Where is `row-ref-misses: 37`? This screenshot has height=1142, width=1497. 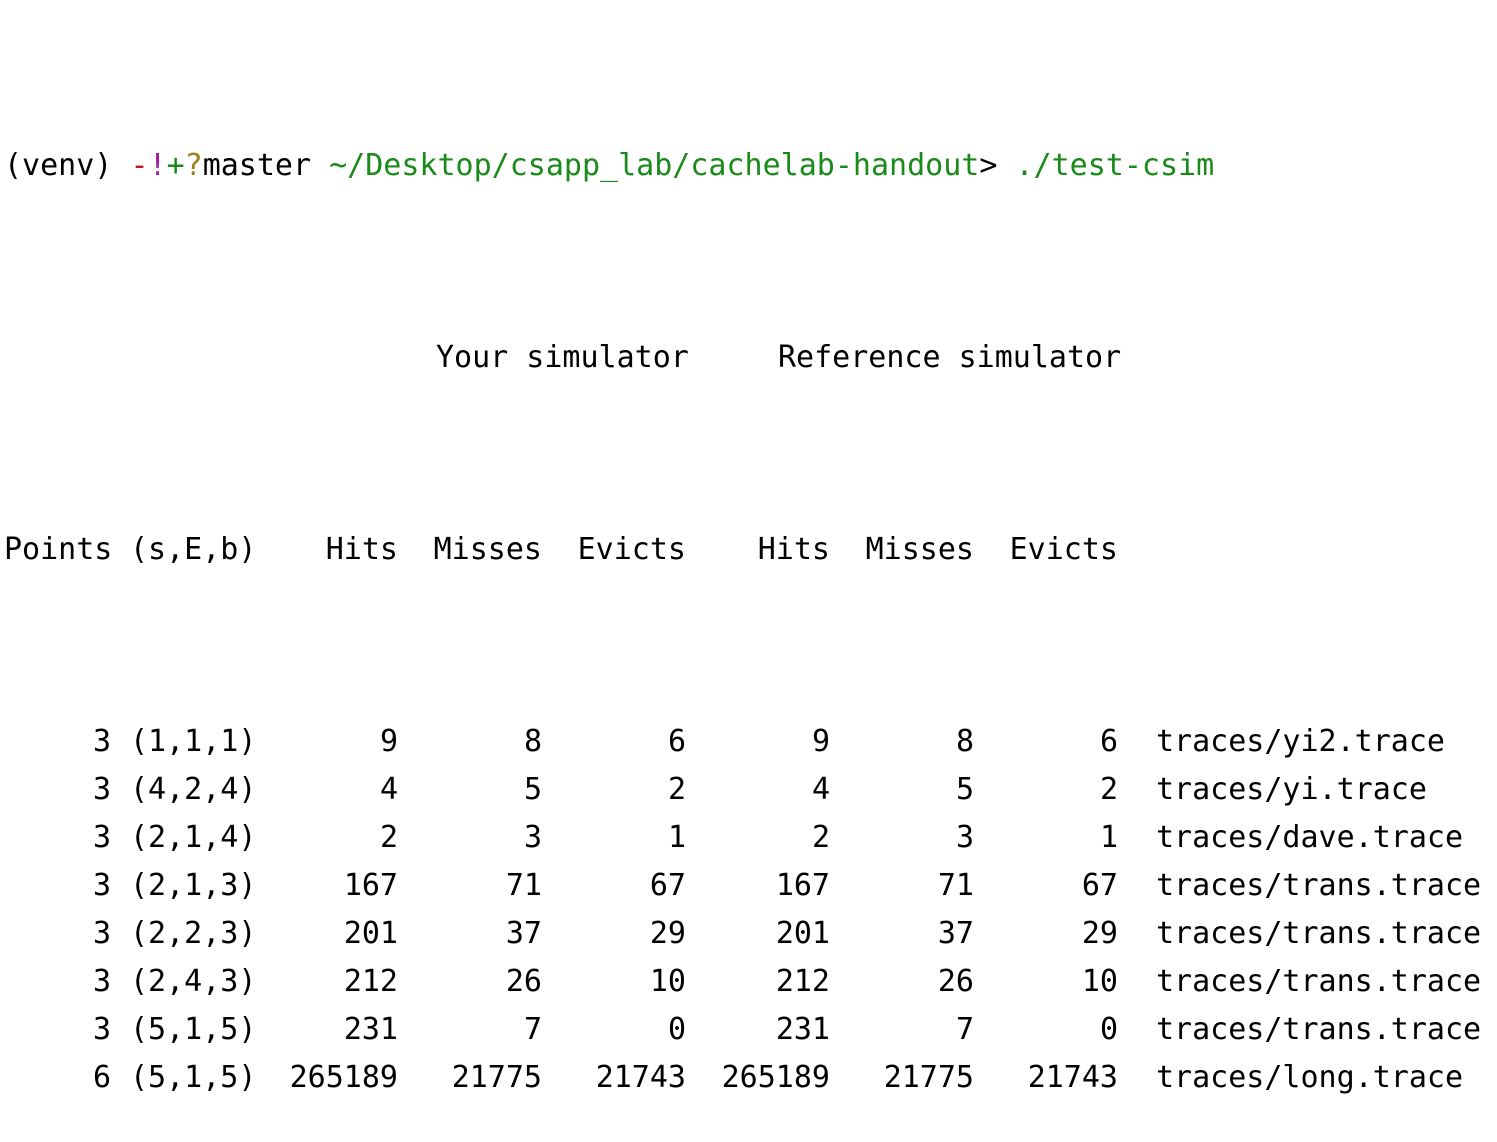 row-ref-misses: 37 is located at coordinates (955, 933).